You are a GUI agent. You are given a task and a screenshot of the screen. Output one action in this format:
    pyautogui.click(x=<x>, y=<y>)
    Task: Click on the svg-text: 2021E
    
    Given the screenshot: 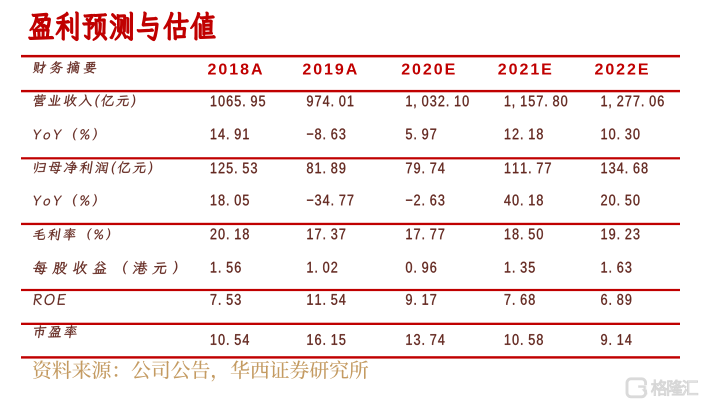 What is the action you would take?
    pyautogui.click(x=526, y=69)
    